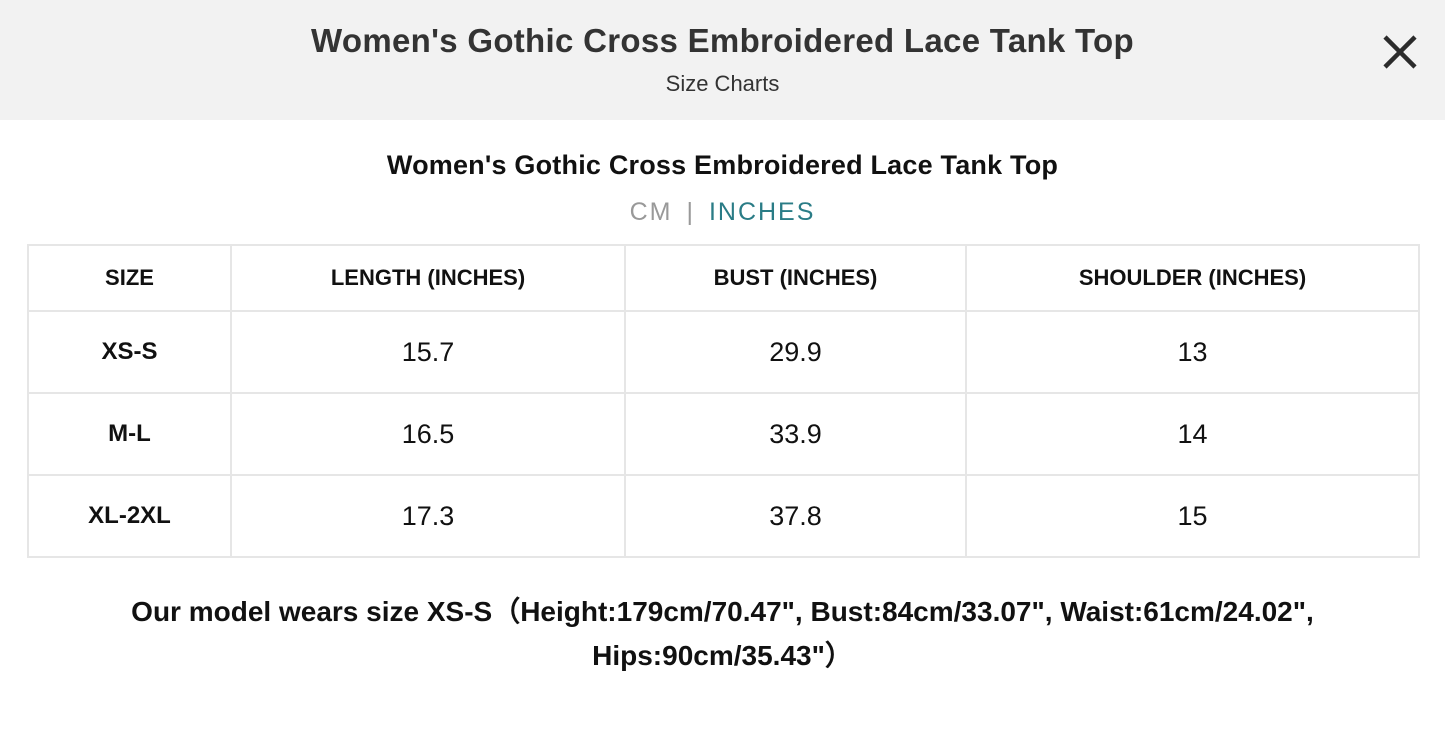 The image size is (1445, 732). Describe the element at coordinates (1192, 516) in the screenshot. I see `shoulder-cell: 15` at that location.